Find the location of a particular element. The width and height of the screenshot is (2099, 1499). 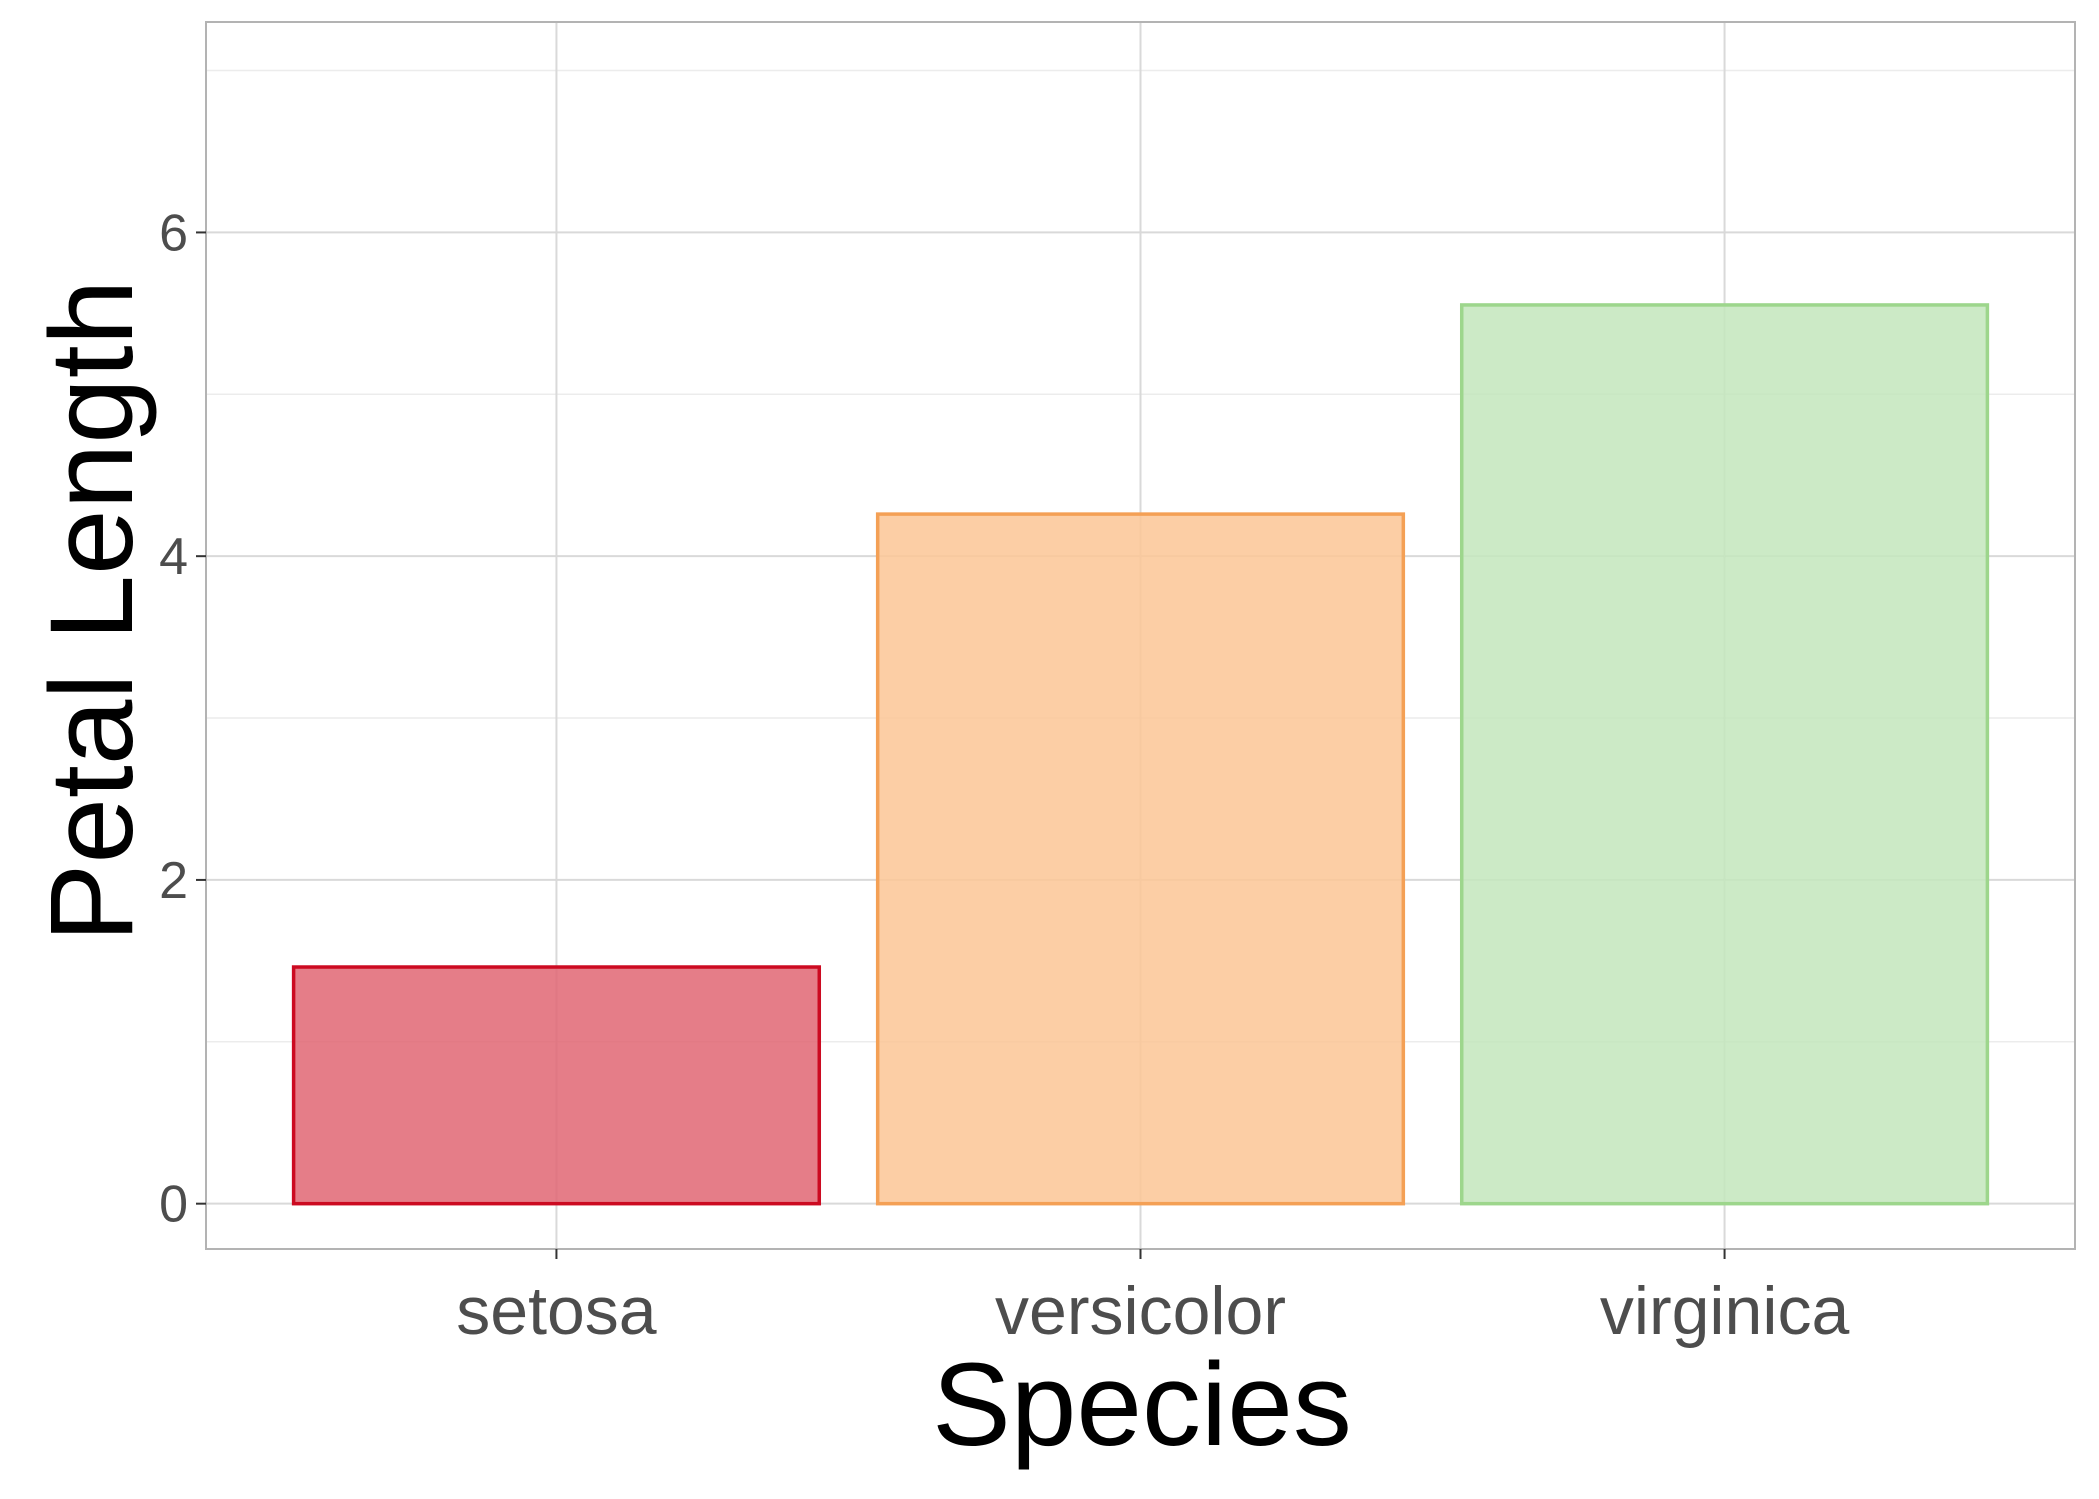

x-tick-label: setosa is located at coordinates (556, 1311).